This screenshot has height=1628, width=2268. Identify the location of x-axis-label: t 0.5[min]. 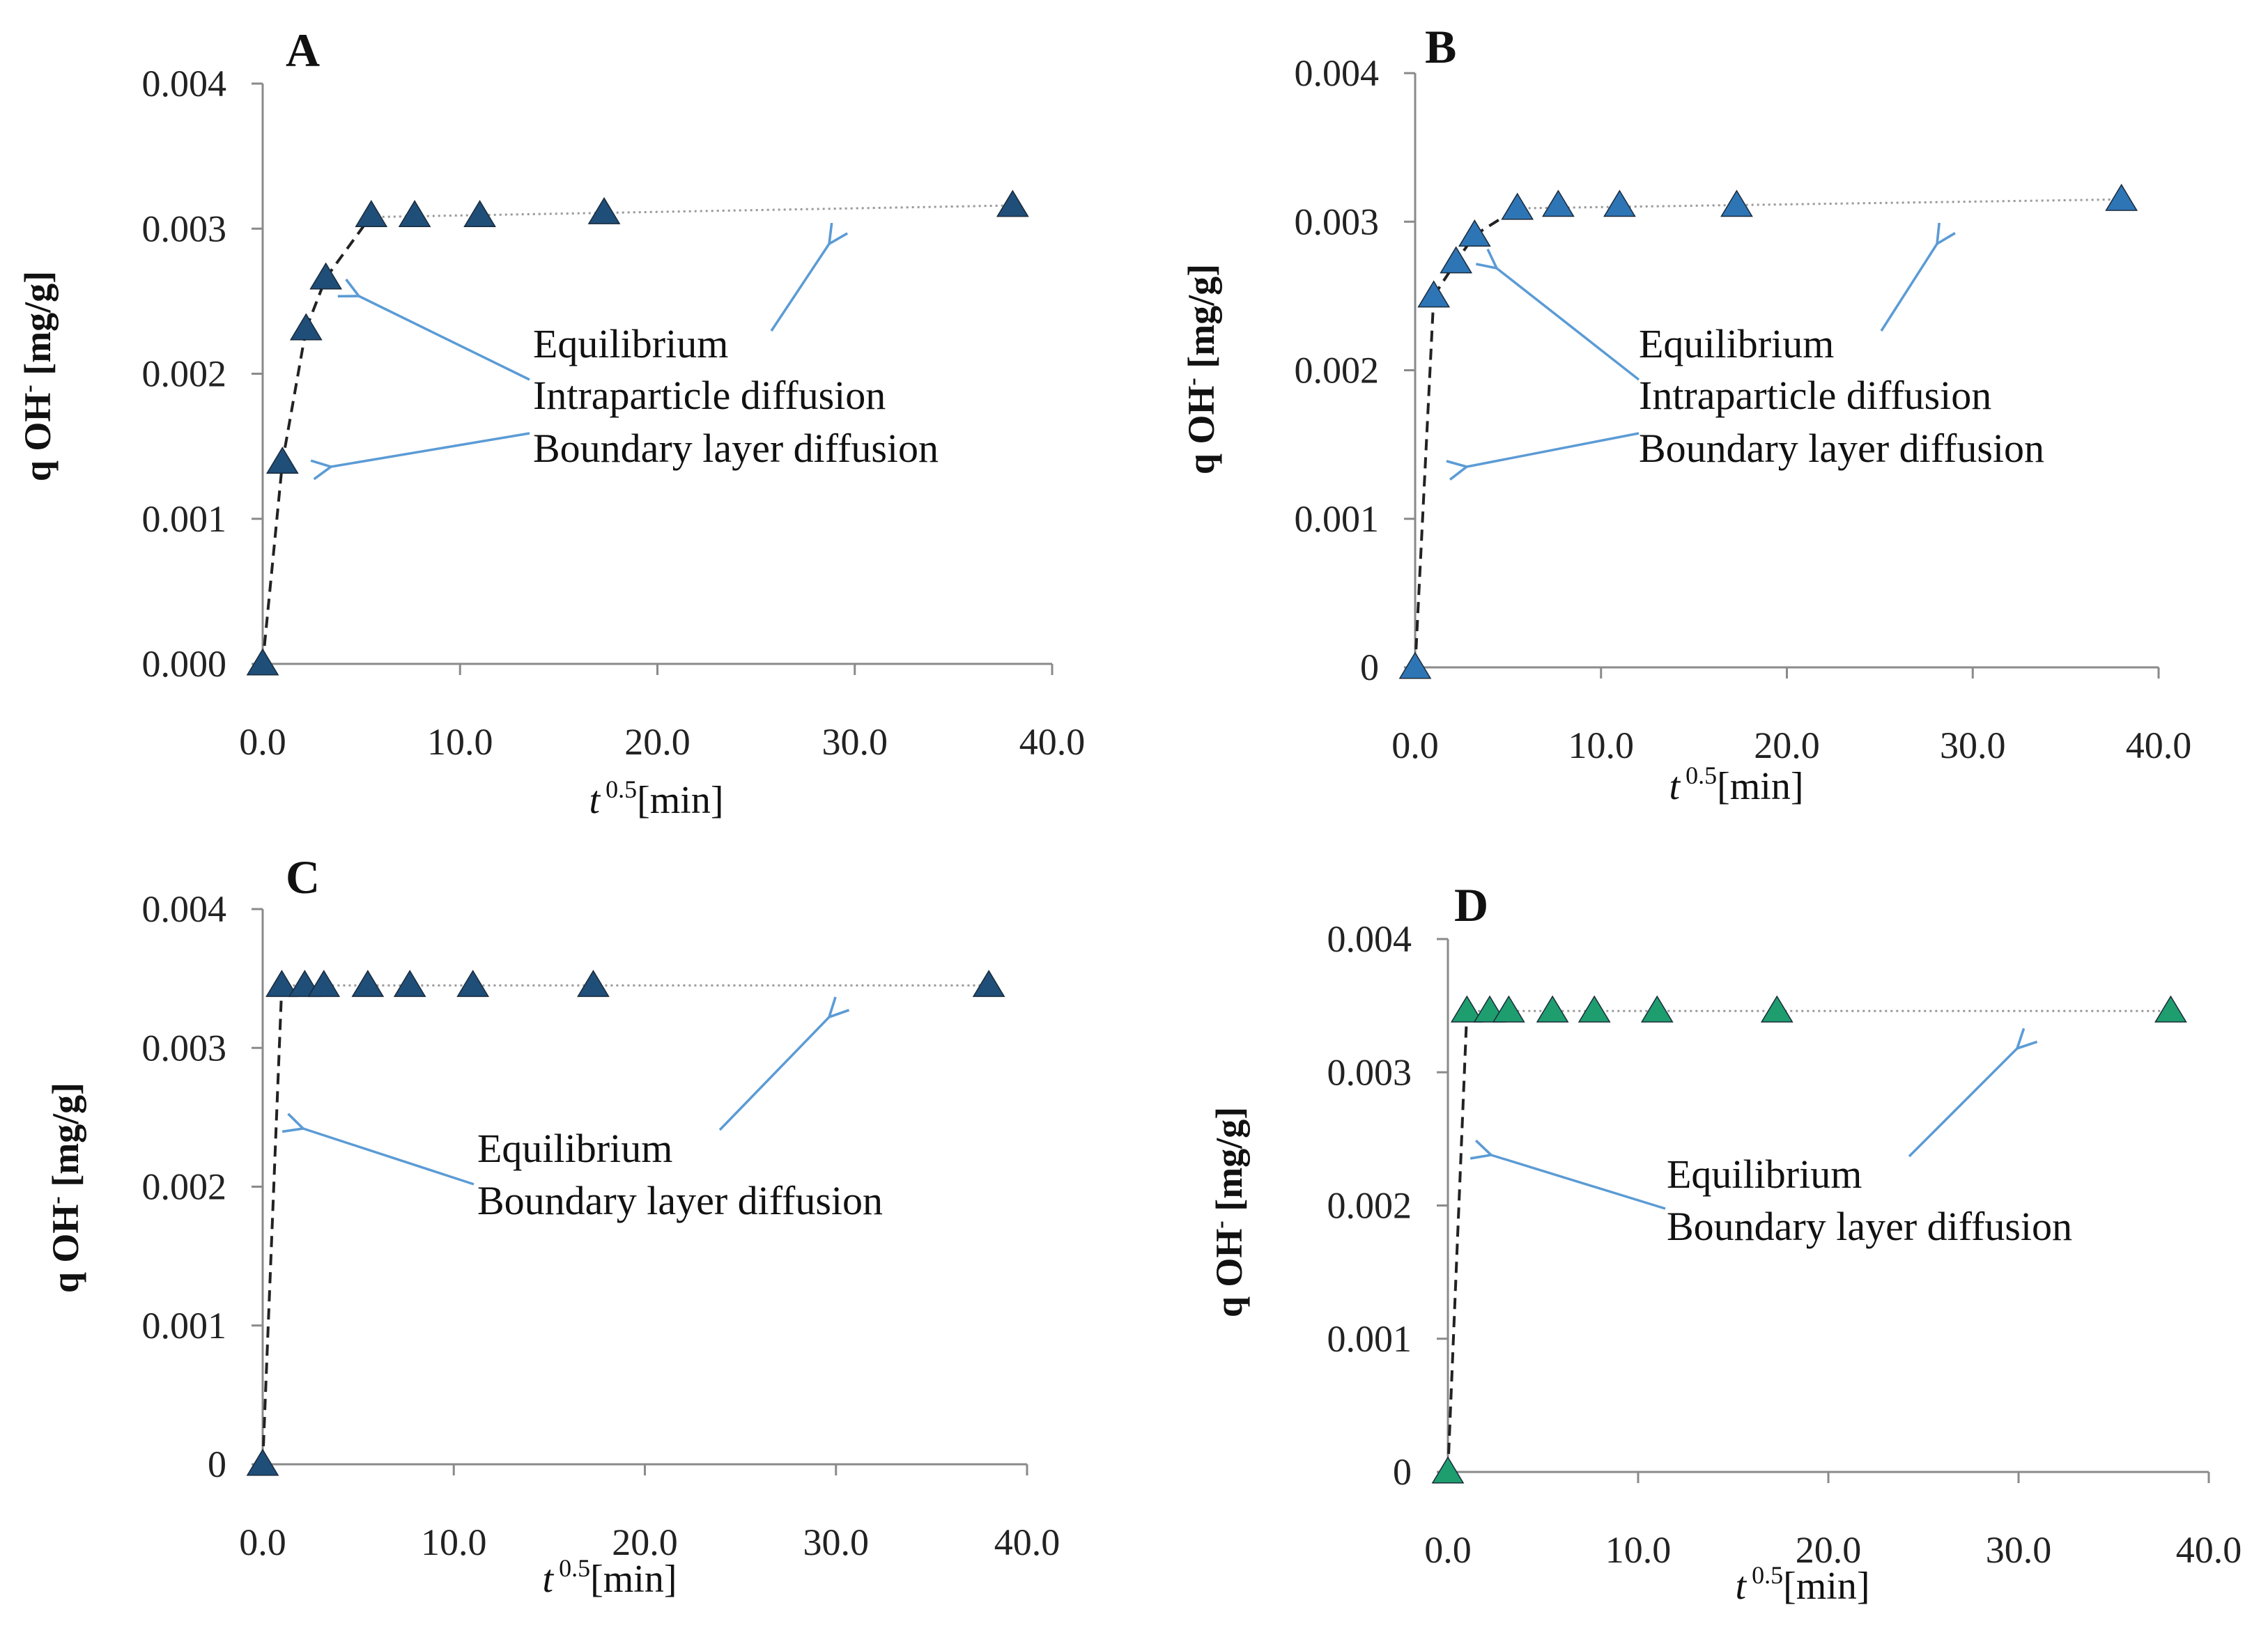
(610, 1577).